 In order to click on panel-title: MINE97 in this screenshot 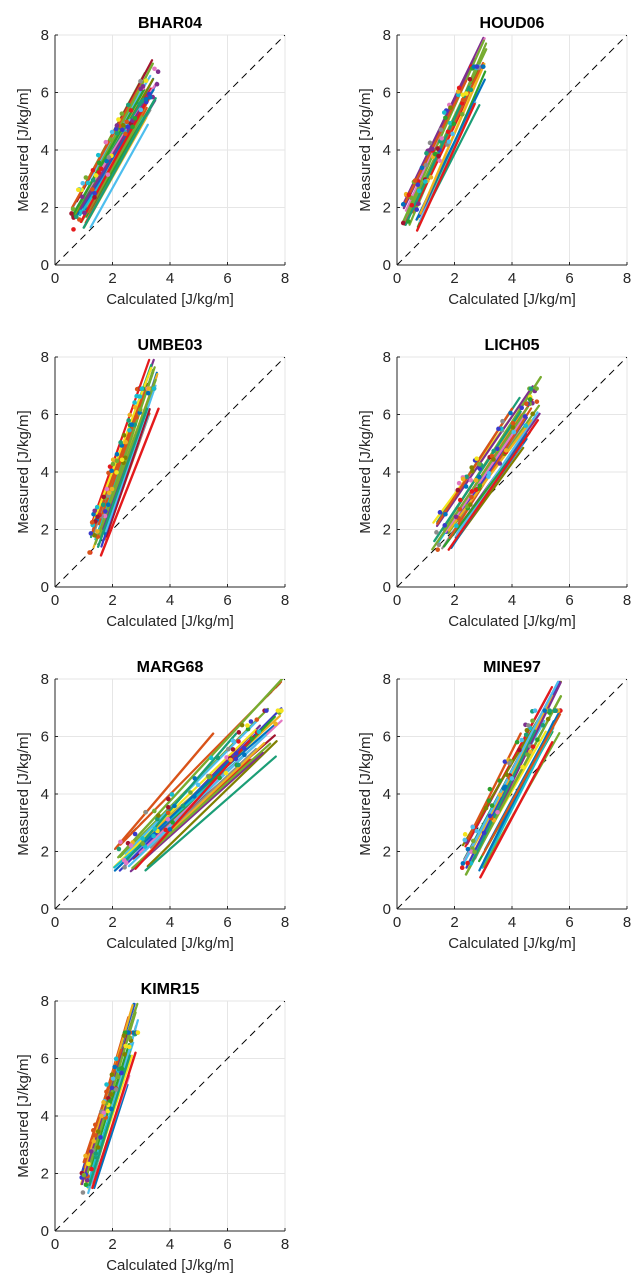, I will do `click(512, 667)`.